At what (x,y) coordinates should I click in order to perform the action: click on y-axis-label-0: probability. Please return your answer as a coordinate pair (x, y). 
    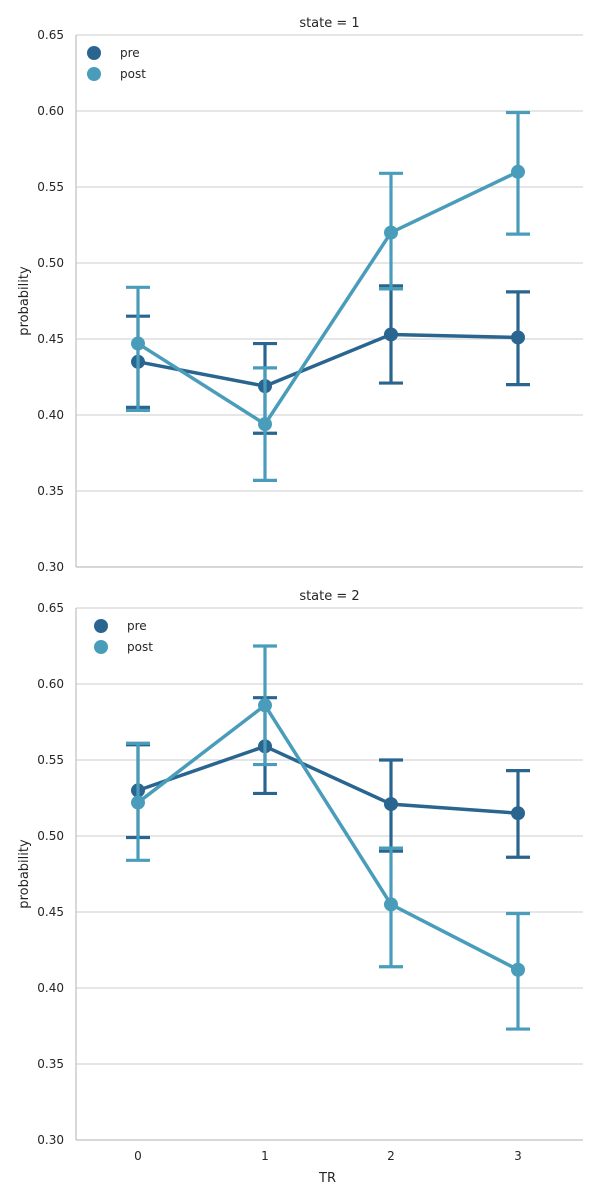
    Looking at the image, I should click on (24, 301).